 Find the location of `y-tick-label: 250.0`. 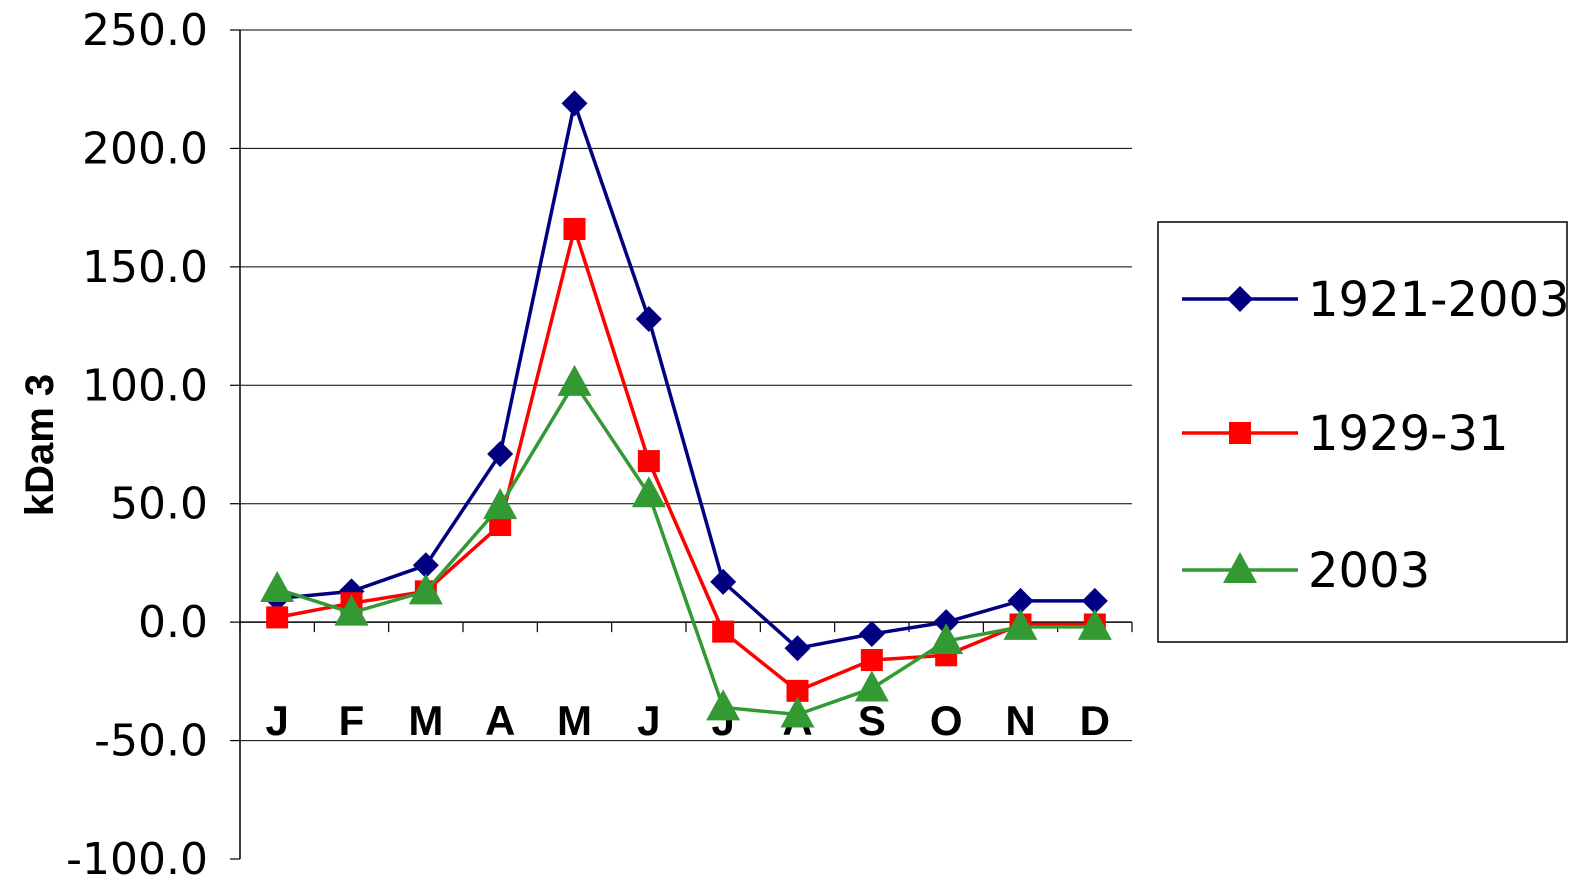

y-tick-label: 250.0 is located at coordinates (145, 30).